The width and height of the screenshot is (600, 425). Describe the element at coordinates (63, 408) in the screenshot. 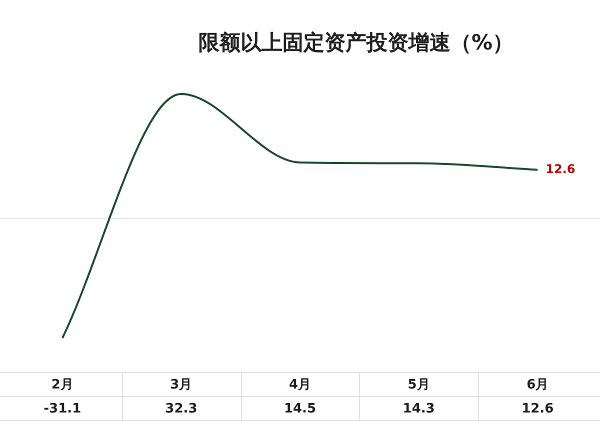

I see `data-label: -31.1` at that location.